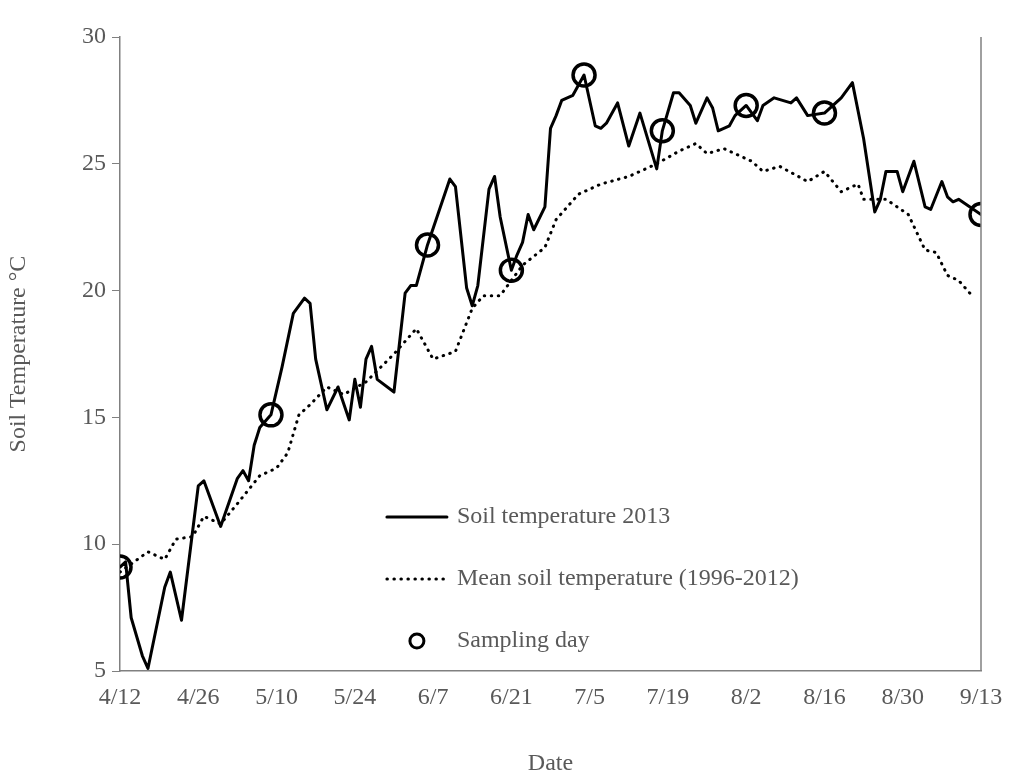  I want to click on x-tick-label: 6/21, so click(511, 695).